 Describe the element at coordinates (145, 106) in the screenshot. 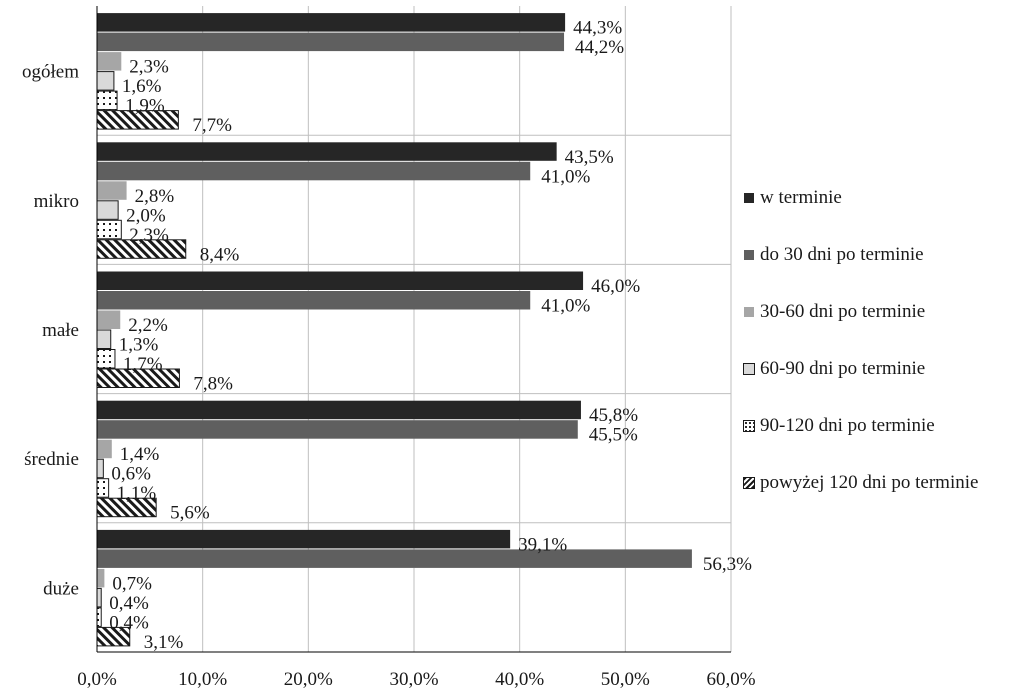

I see `data-label: 1,9%` at that location.